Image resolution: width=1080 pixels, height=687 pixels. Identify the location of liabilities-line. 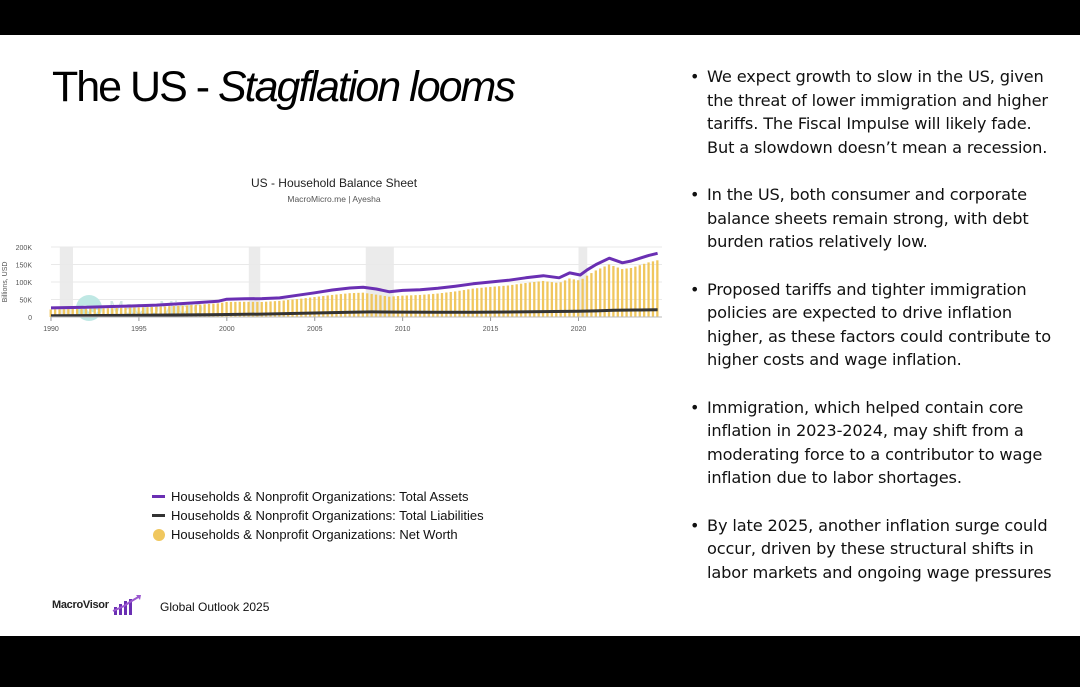
(354, 313).